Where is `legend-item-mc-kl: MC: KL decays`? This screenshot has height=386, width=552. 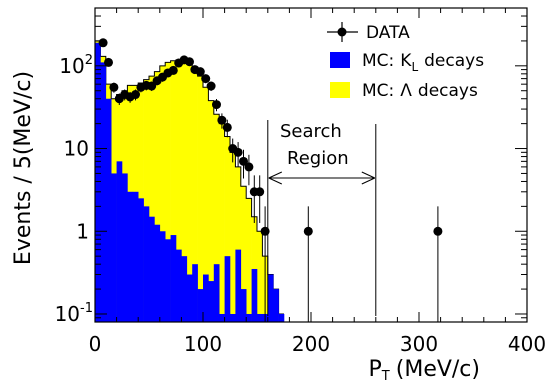 legend-item-mc-kl: MC: KL decays is located at coordinates (407, 62).